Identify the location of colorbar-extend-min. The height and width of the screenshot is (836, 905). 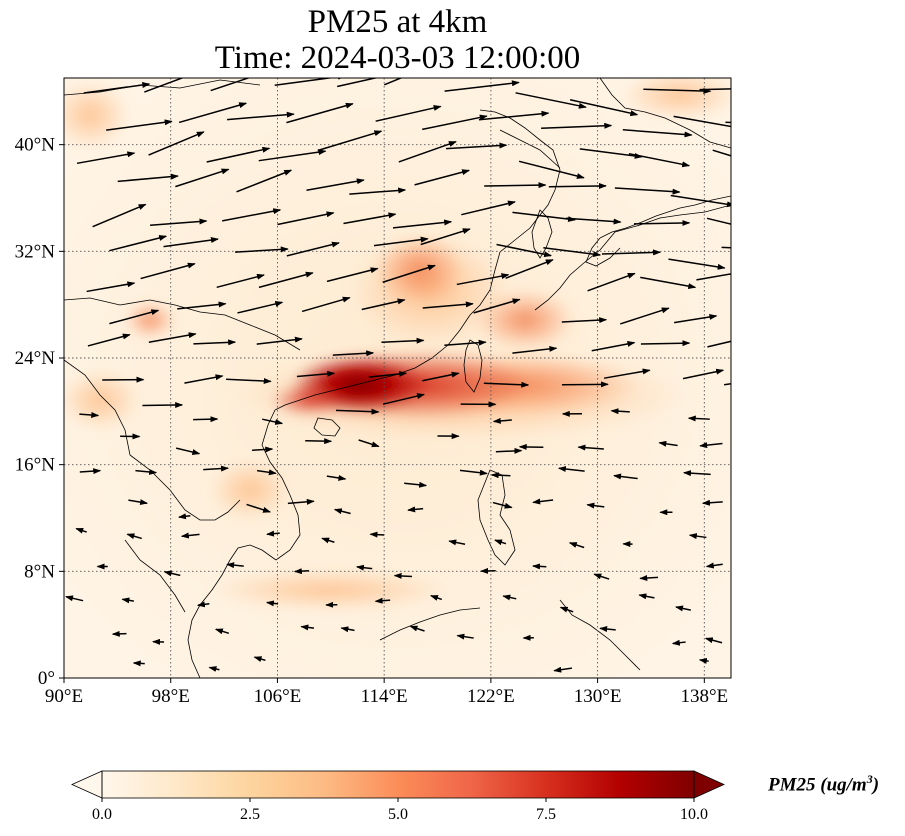
(87, 784).